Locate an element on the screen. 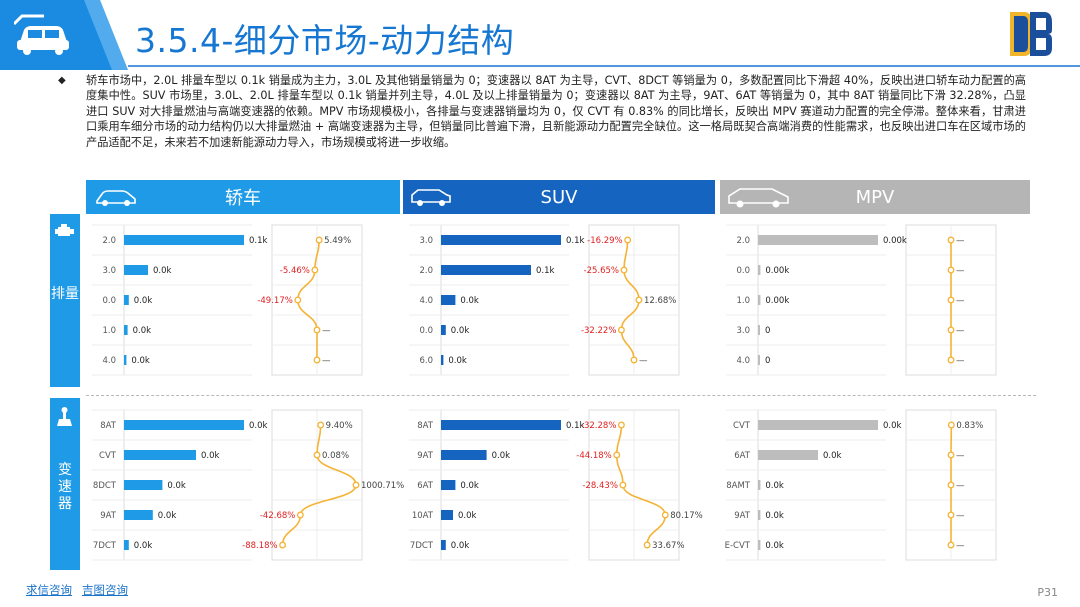 The height and width of the screenshot is (607, 1080). growth-label: -16.29% is located at coordinates (604, 241).